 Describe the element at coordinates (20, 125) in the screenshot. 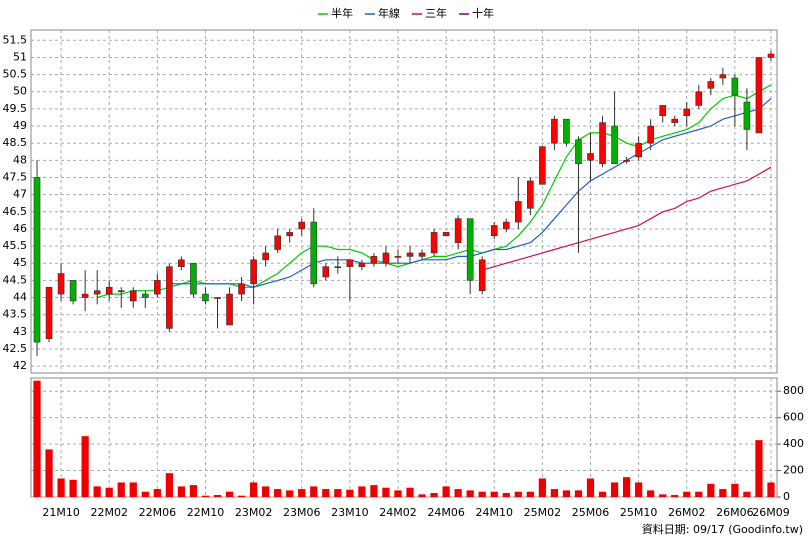

I see `y-tick-label: 49` at that location.